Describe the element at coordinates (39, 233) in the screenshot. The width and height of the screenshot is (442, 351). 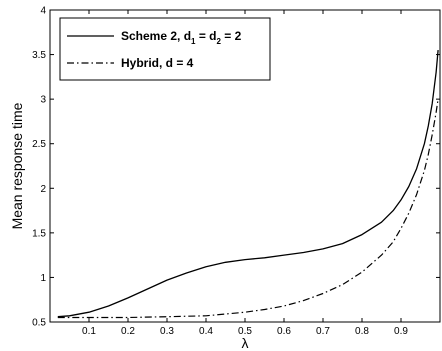
I see `y-tick-label: 1.5` at that location.